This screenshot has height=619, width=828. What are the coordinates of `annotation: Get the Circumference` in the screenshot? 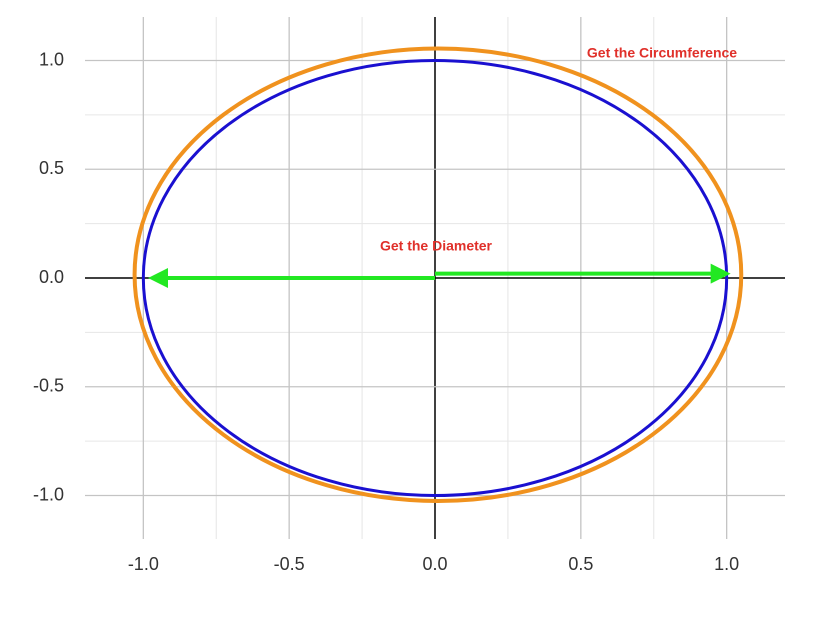 It's located at (662, 53).